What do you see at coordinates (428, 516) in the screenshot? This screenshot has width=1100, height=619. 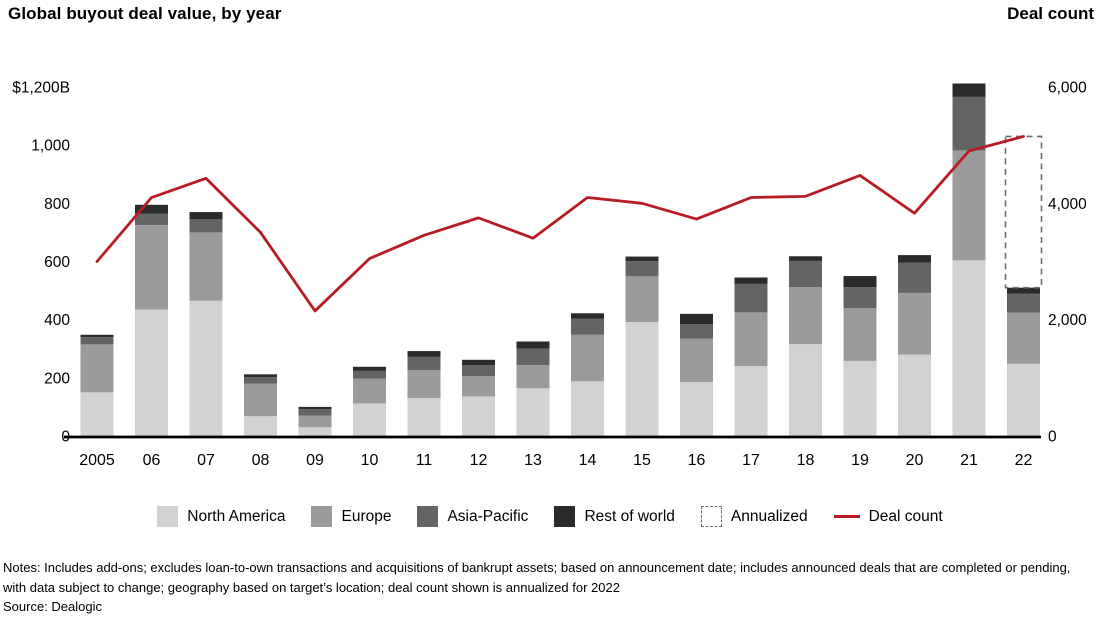 I see `asia-pacific-swatch` at bounding box center [428, 516].